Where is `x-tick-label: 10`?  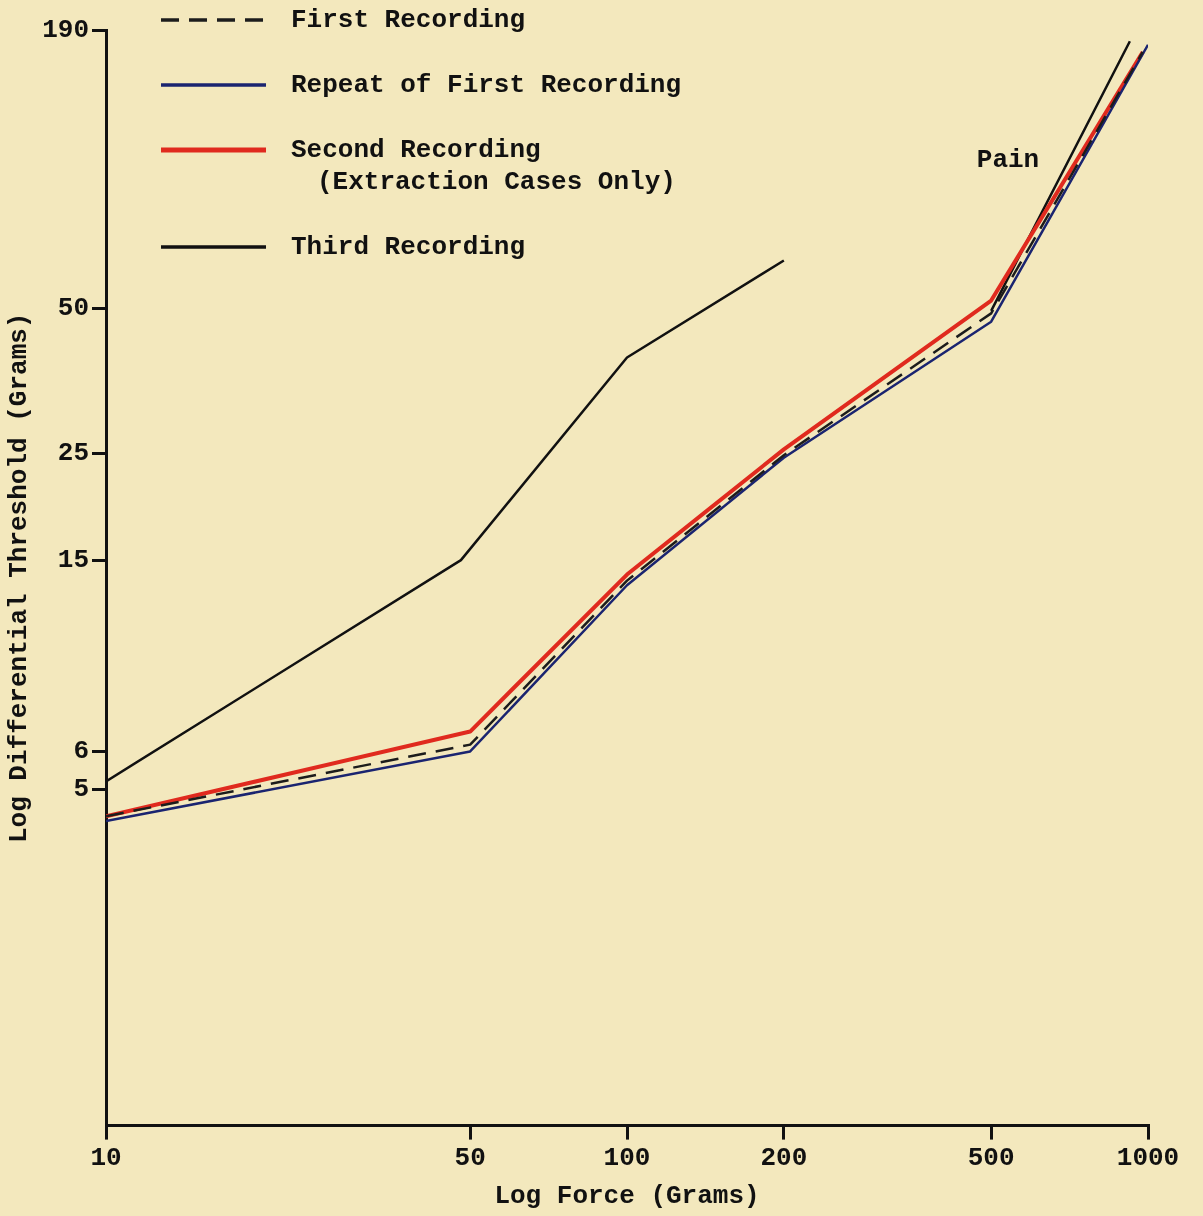 x-tick-label: 10 is located at coordinates (106, 1157).